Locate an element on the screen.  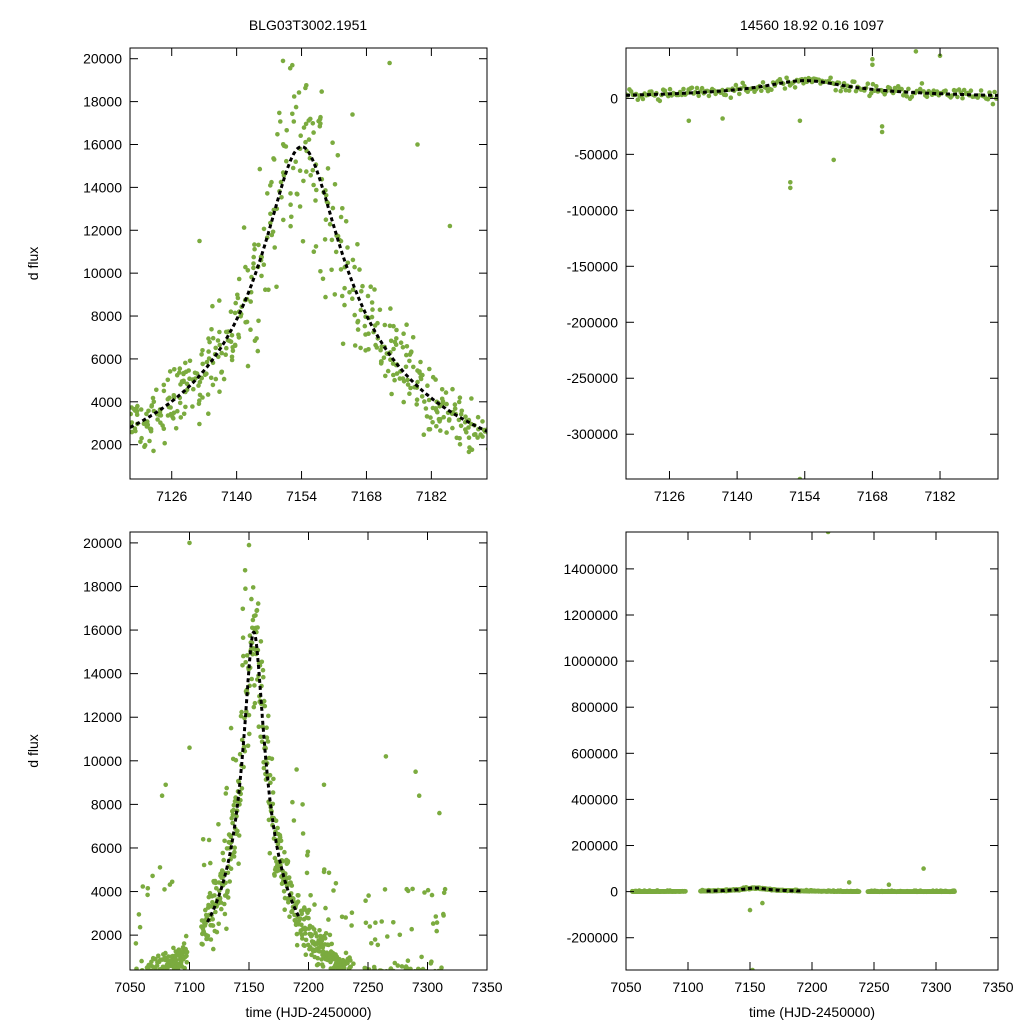
x-tick-label: 7154 is located at coordinates (804, 496).